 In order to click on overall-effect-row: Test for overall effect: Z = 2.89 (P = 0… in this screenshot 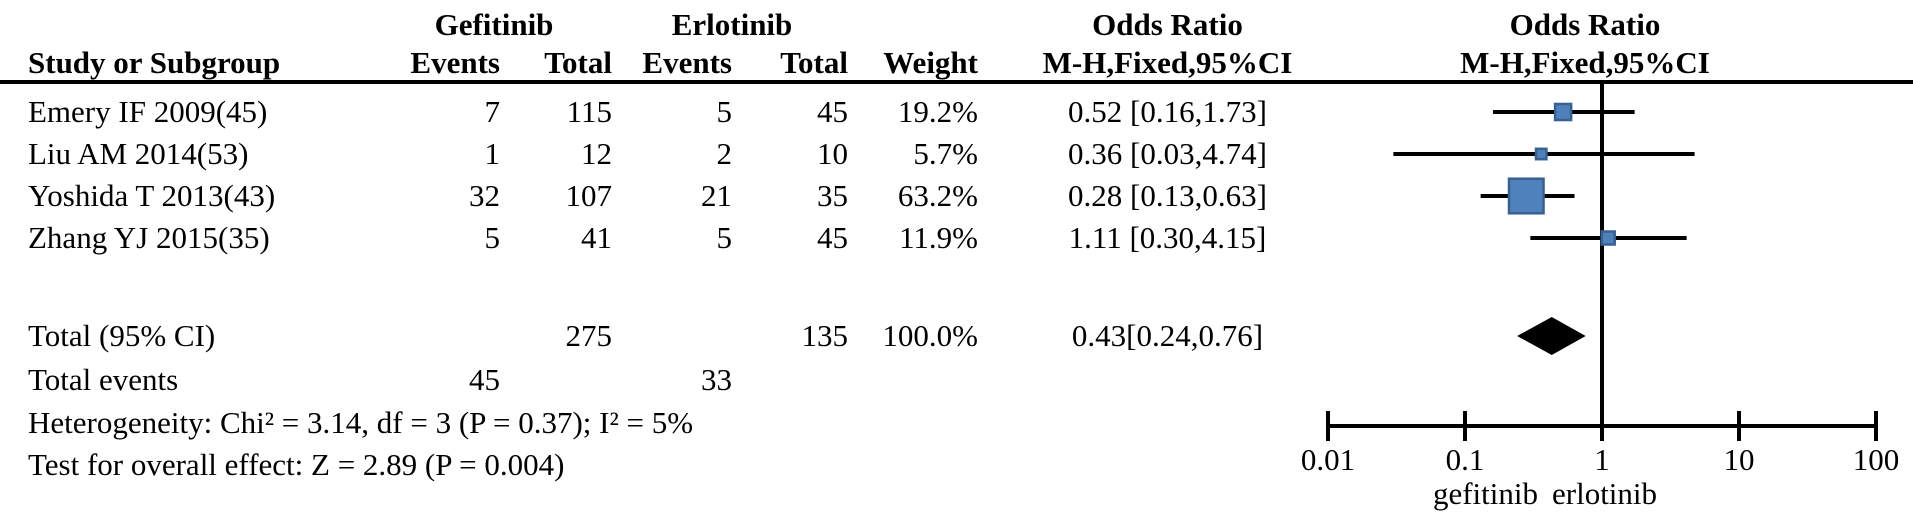, I will do `click(956, 465)`.